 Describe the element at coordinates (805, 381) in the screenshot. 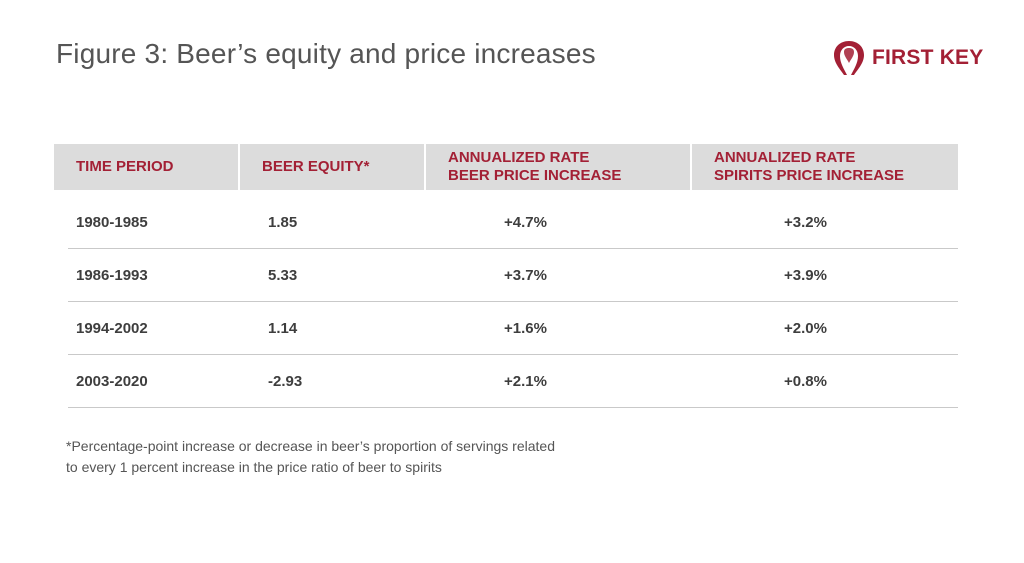

I see `cell-spirits-price: +0.8%` at that location.